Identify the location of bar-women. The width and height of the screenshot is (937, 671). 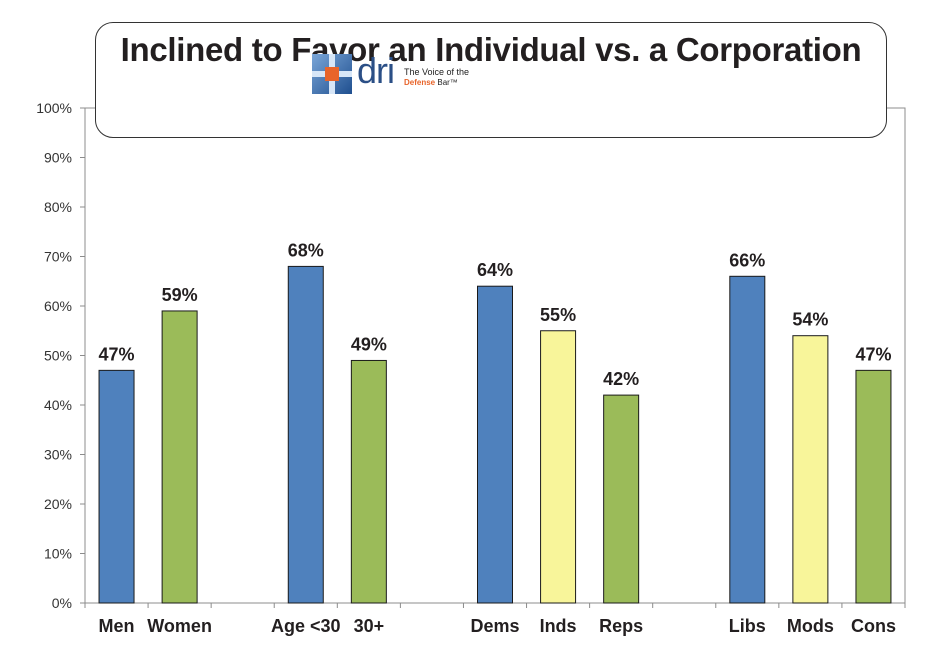
(179, 457).